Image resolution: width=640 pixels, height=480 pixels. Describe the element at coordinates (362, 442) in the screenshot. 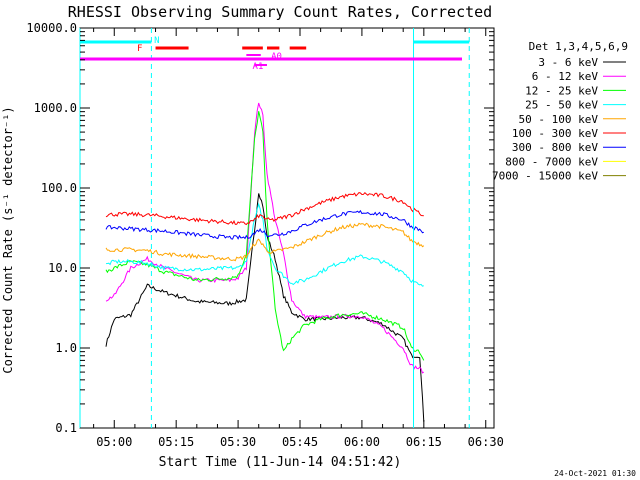

I see `x-tick-label: 06:00` at that location.